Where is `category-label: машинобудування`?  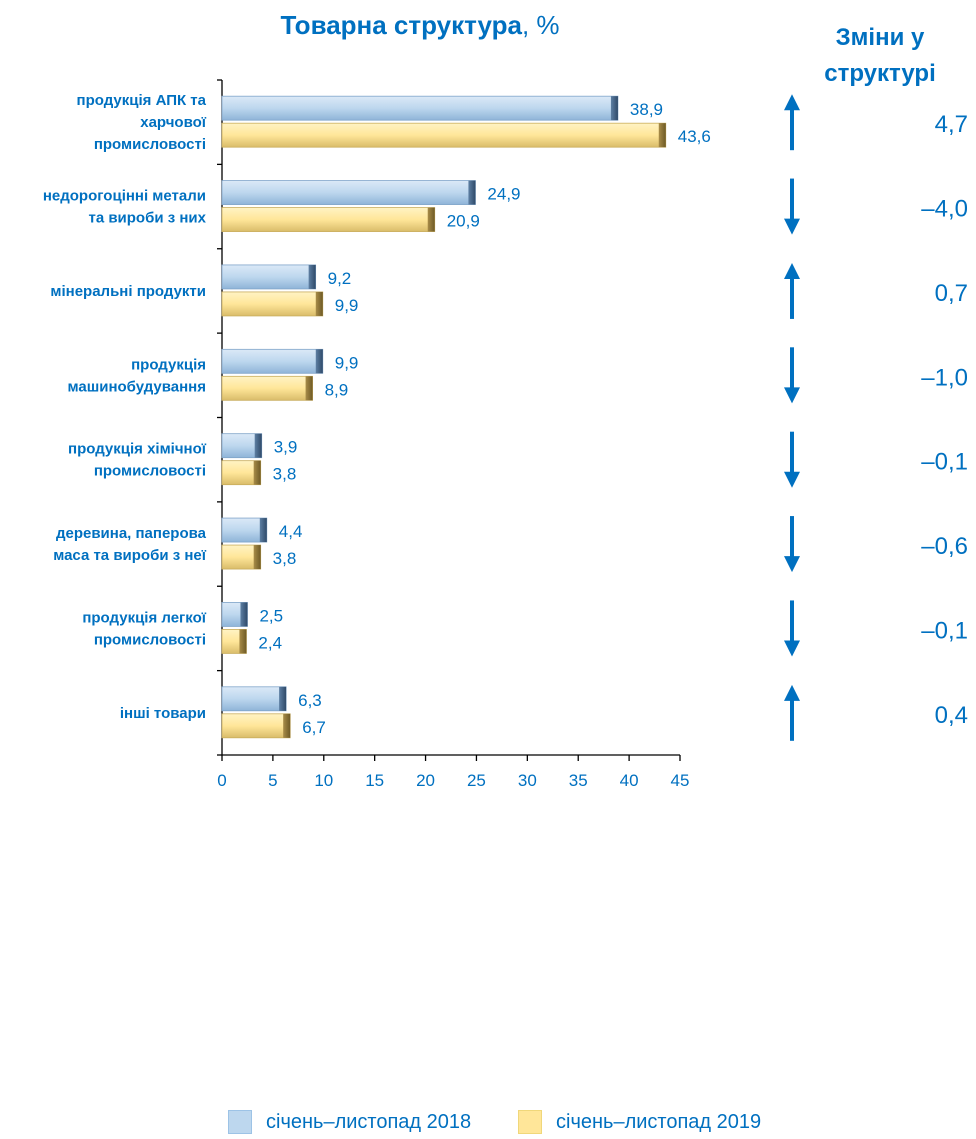 category-label: машинобудування is located at coordinates (136, 386).